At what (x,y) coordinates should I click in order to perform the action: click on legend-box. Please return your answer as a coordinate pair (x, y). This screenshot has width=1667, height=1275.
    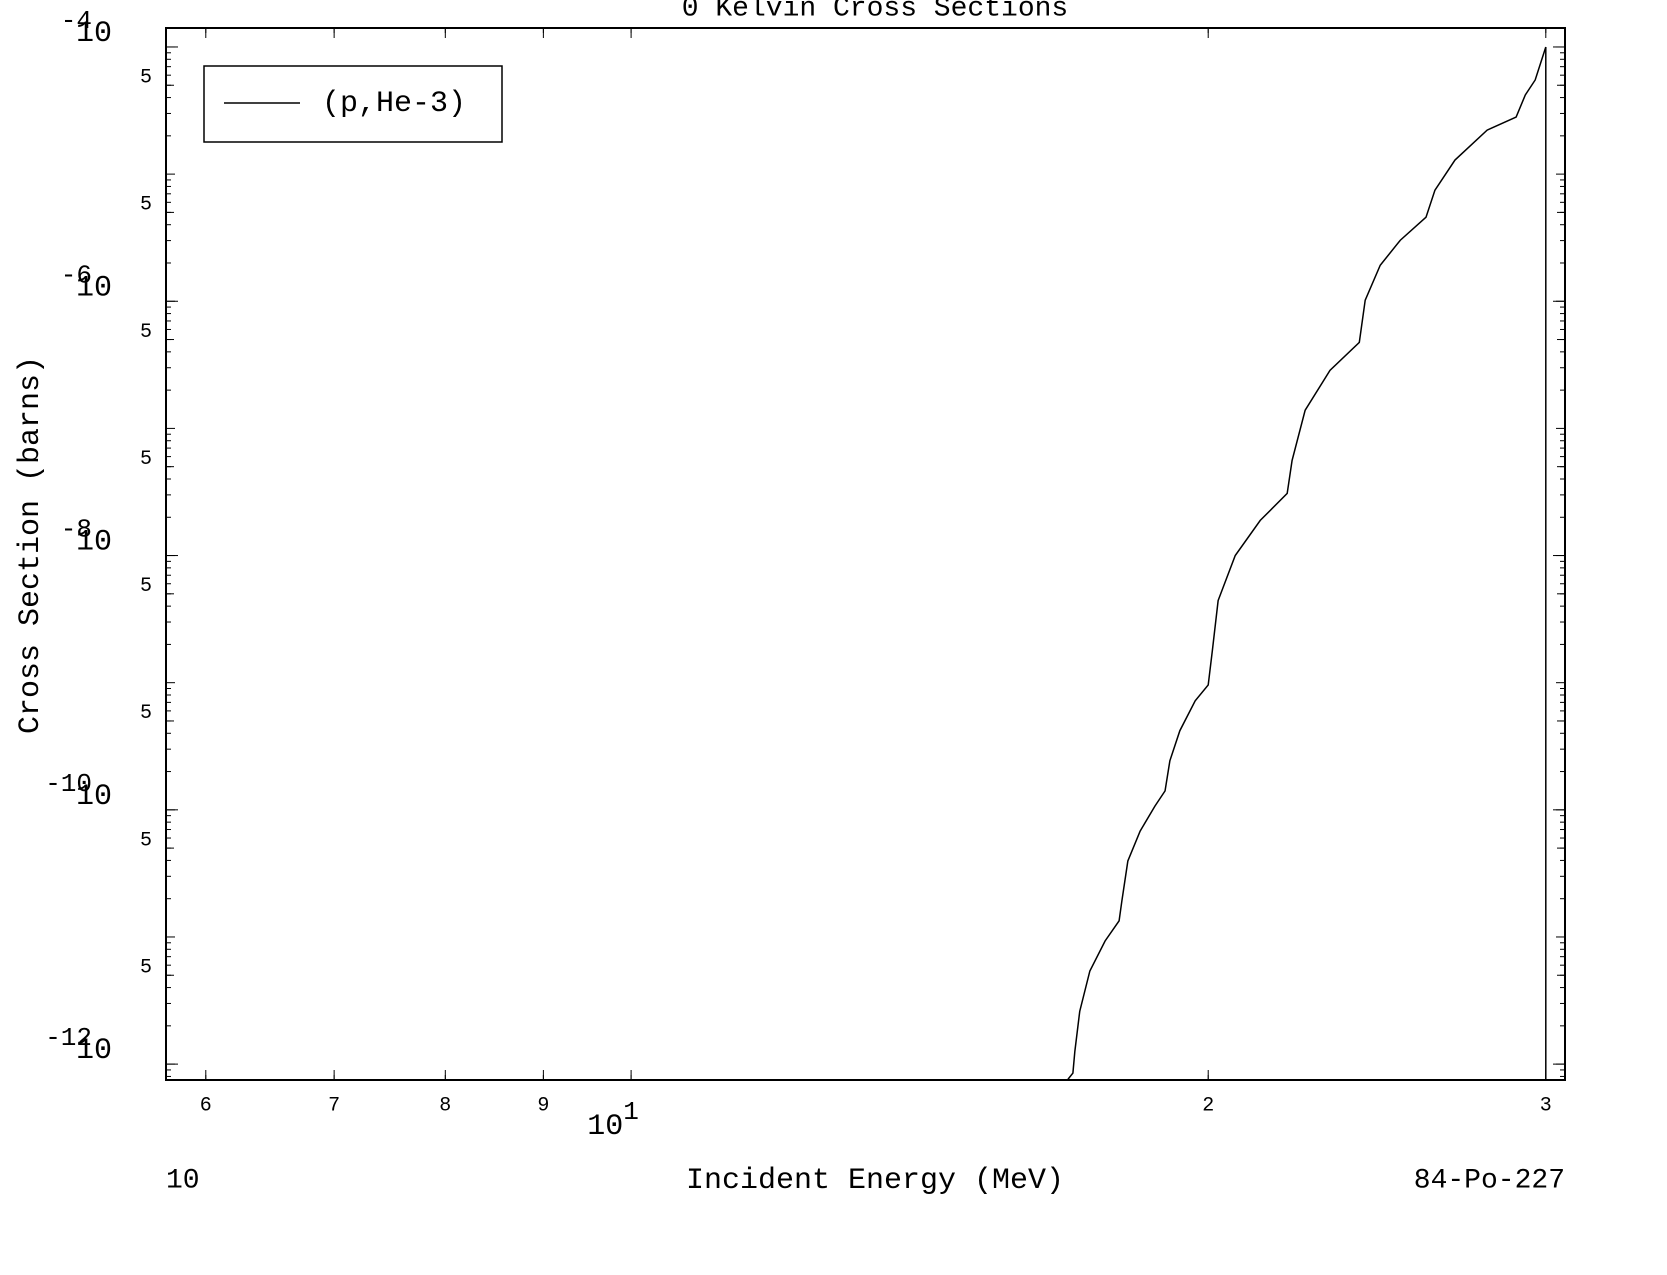
    Looking at the image, I should click on (353, 104).